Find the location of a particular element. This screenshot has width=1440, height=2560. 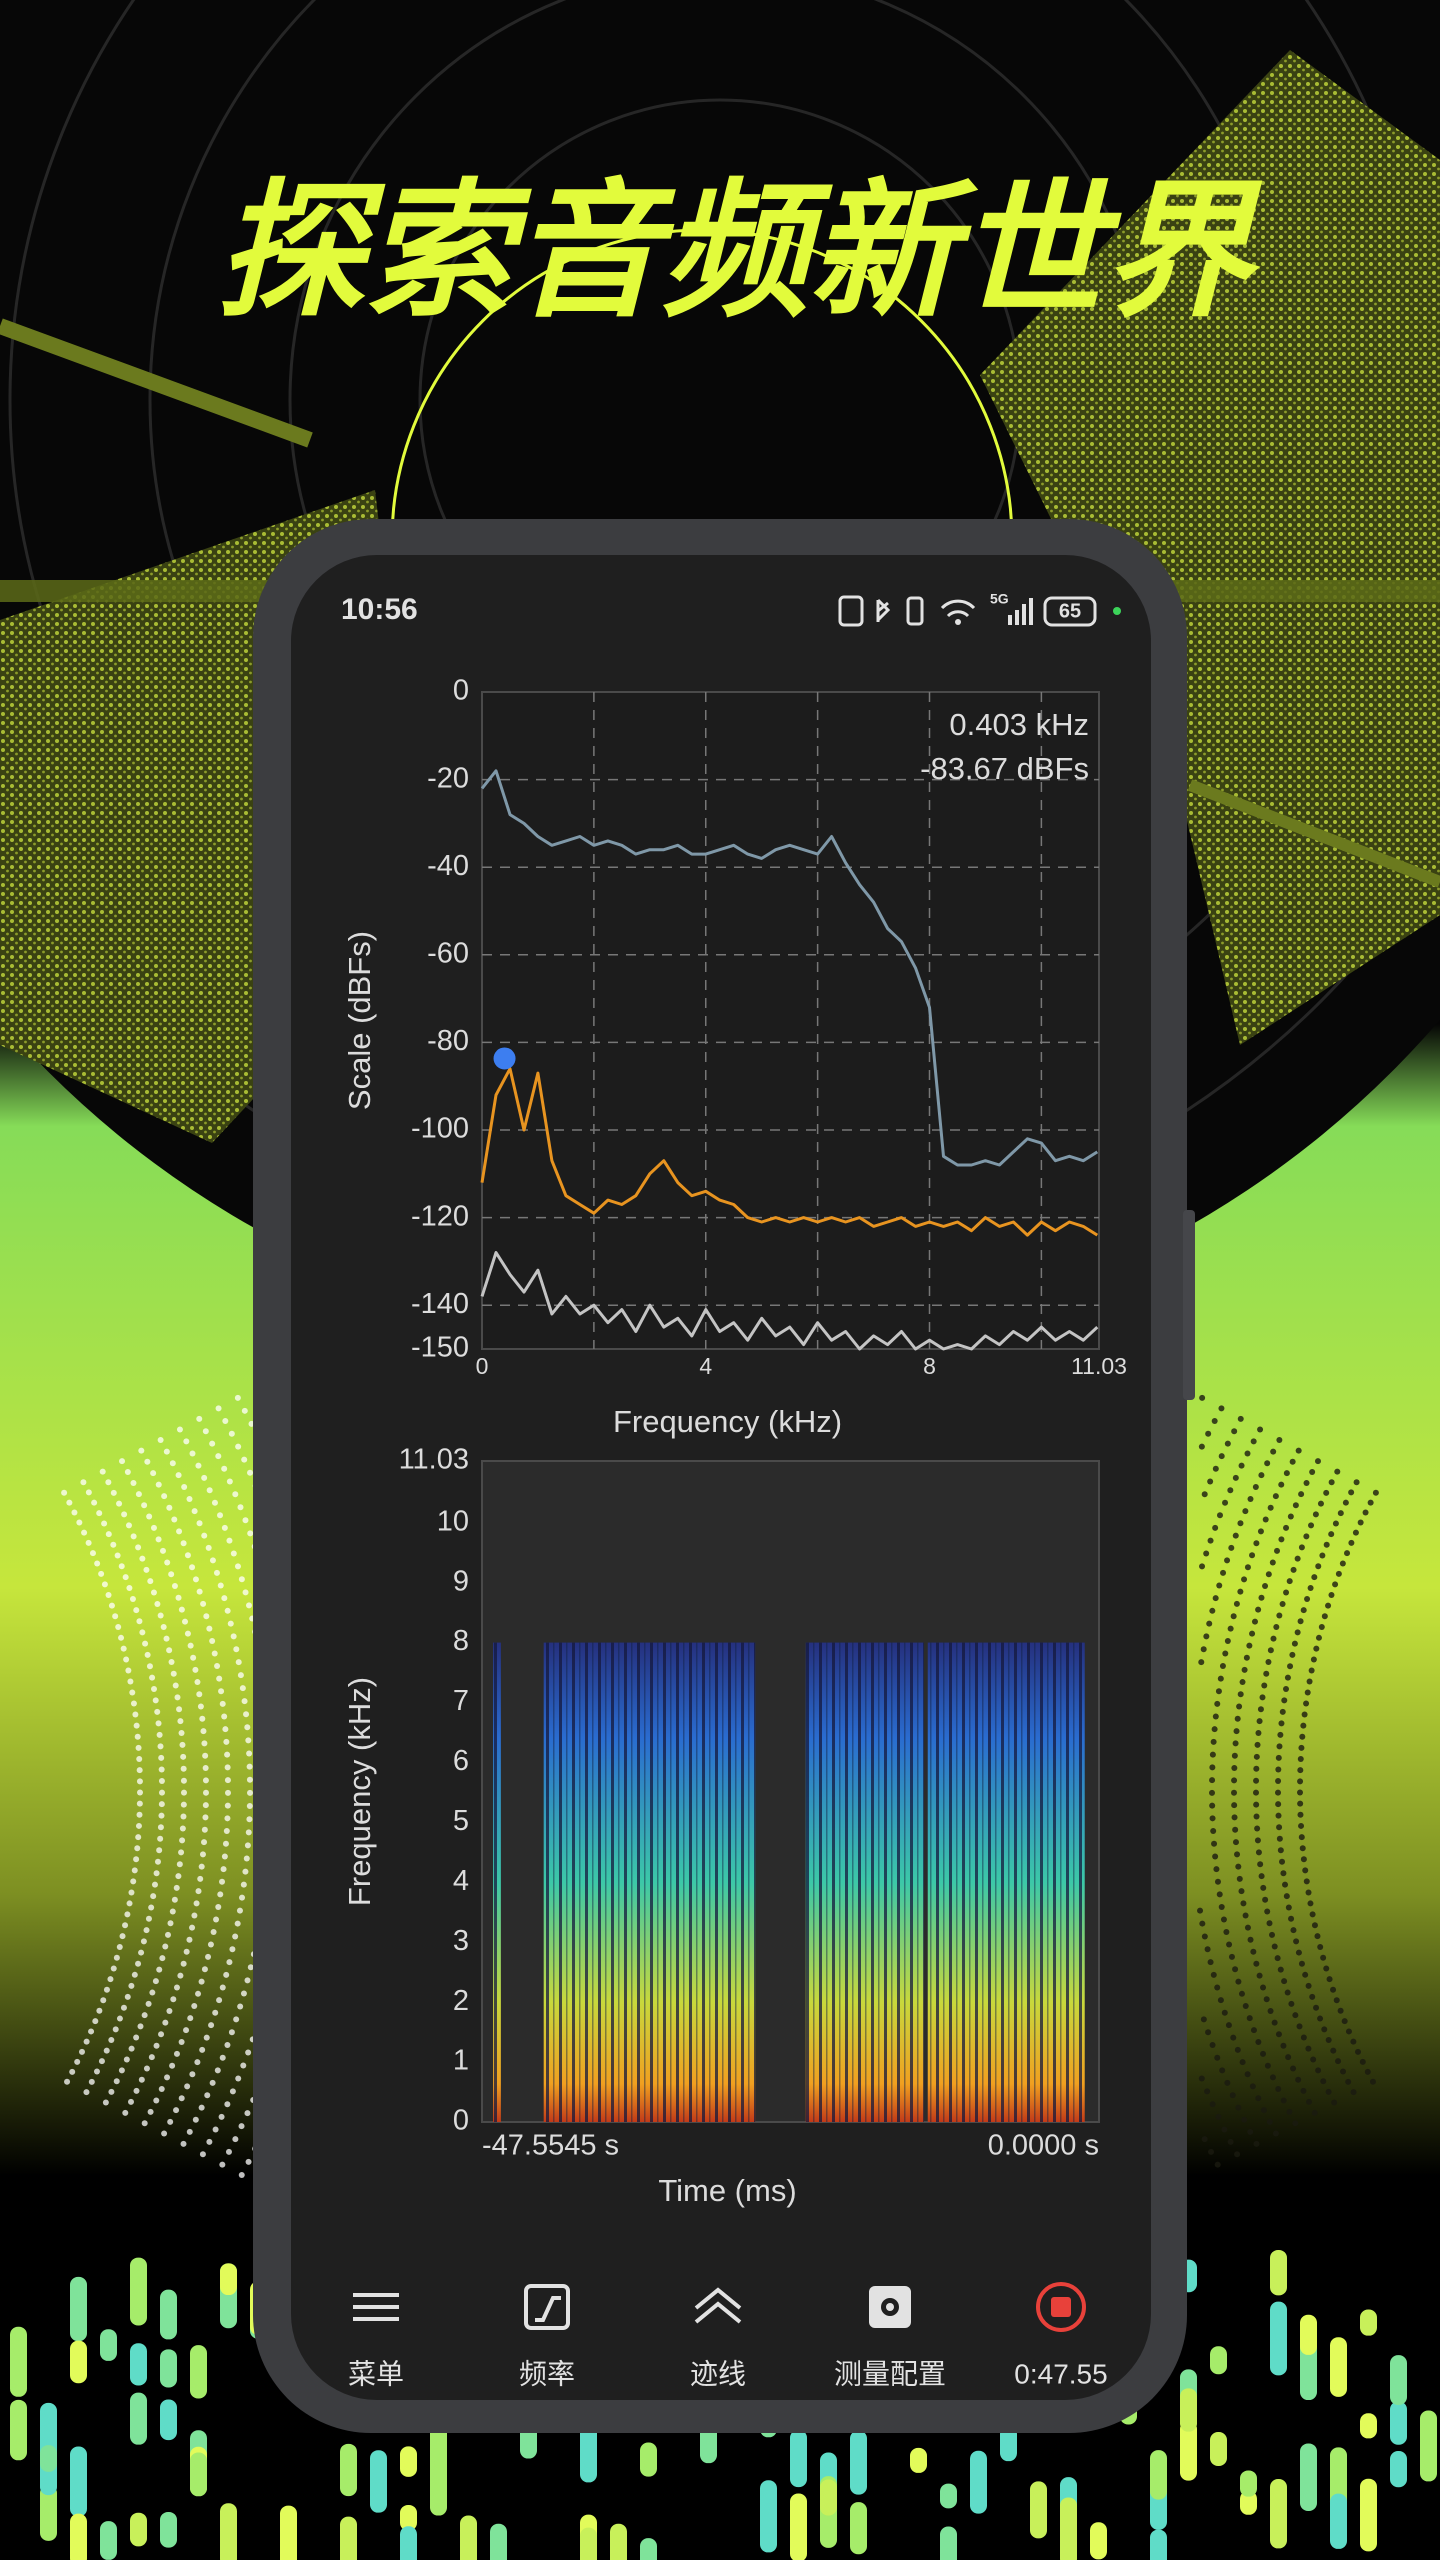

x-tick-label: -47.5545 s is located at coordinates (550, 2146).